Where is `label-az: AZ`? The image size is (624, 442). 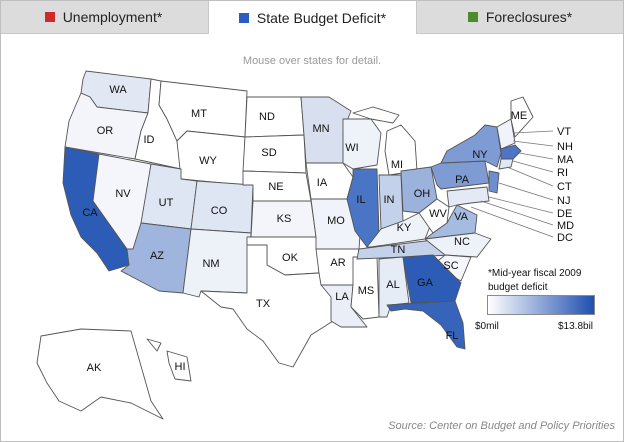
label-az: AZ is located at coordinates (157, 256).